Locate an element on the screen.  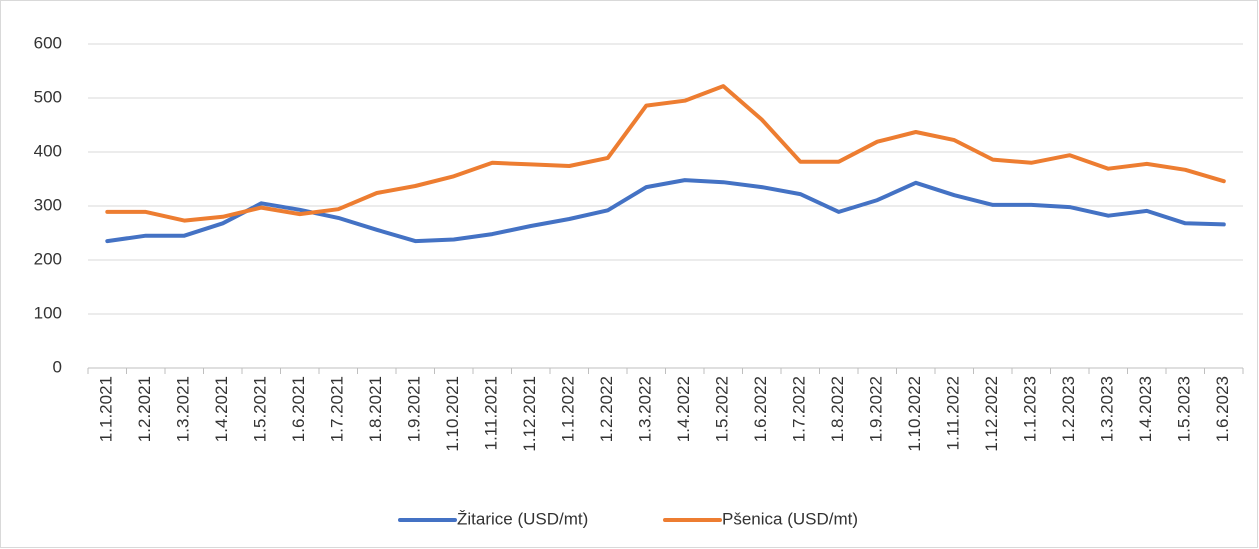
x-tick-label: 1.3.2022 is located at coordinates (645, 409).